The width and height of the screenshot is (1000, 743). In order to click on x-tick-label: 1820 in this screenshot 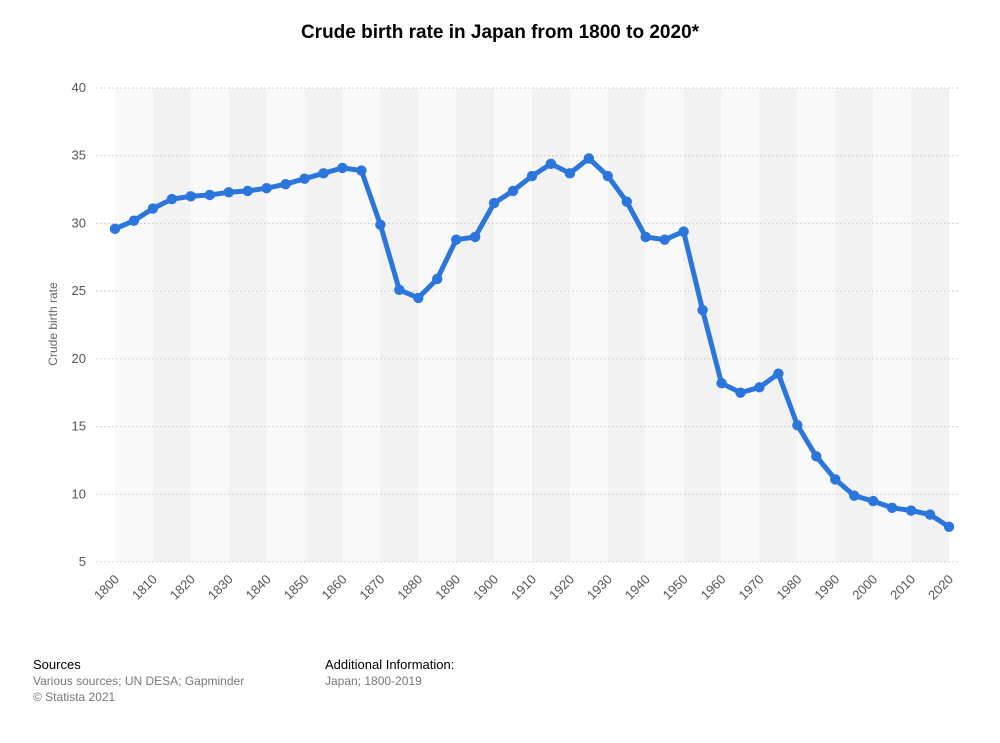, I will do `click(182, 587)`.